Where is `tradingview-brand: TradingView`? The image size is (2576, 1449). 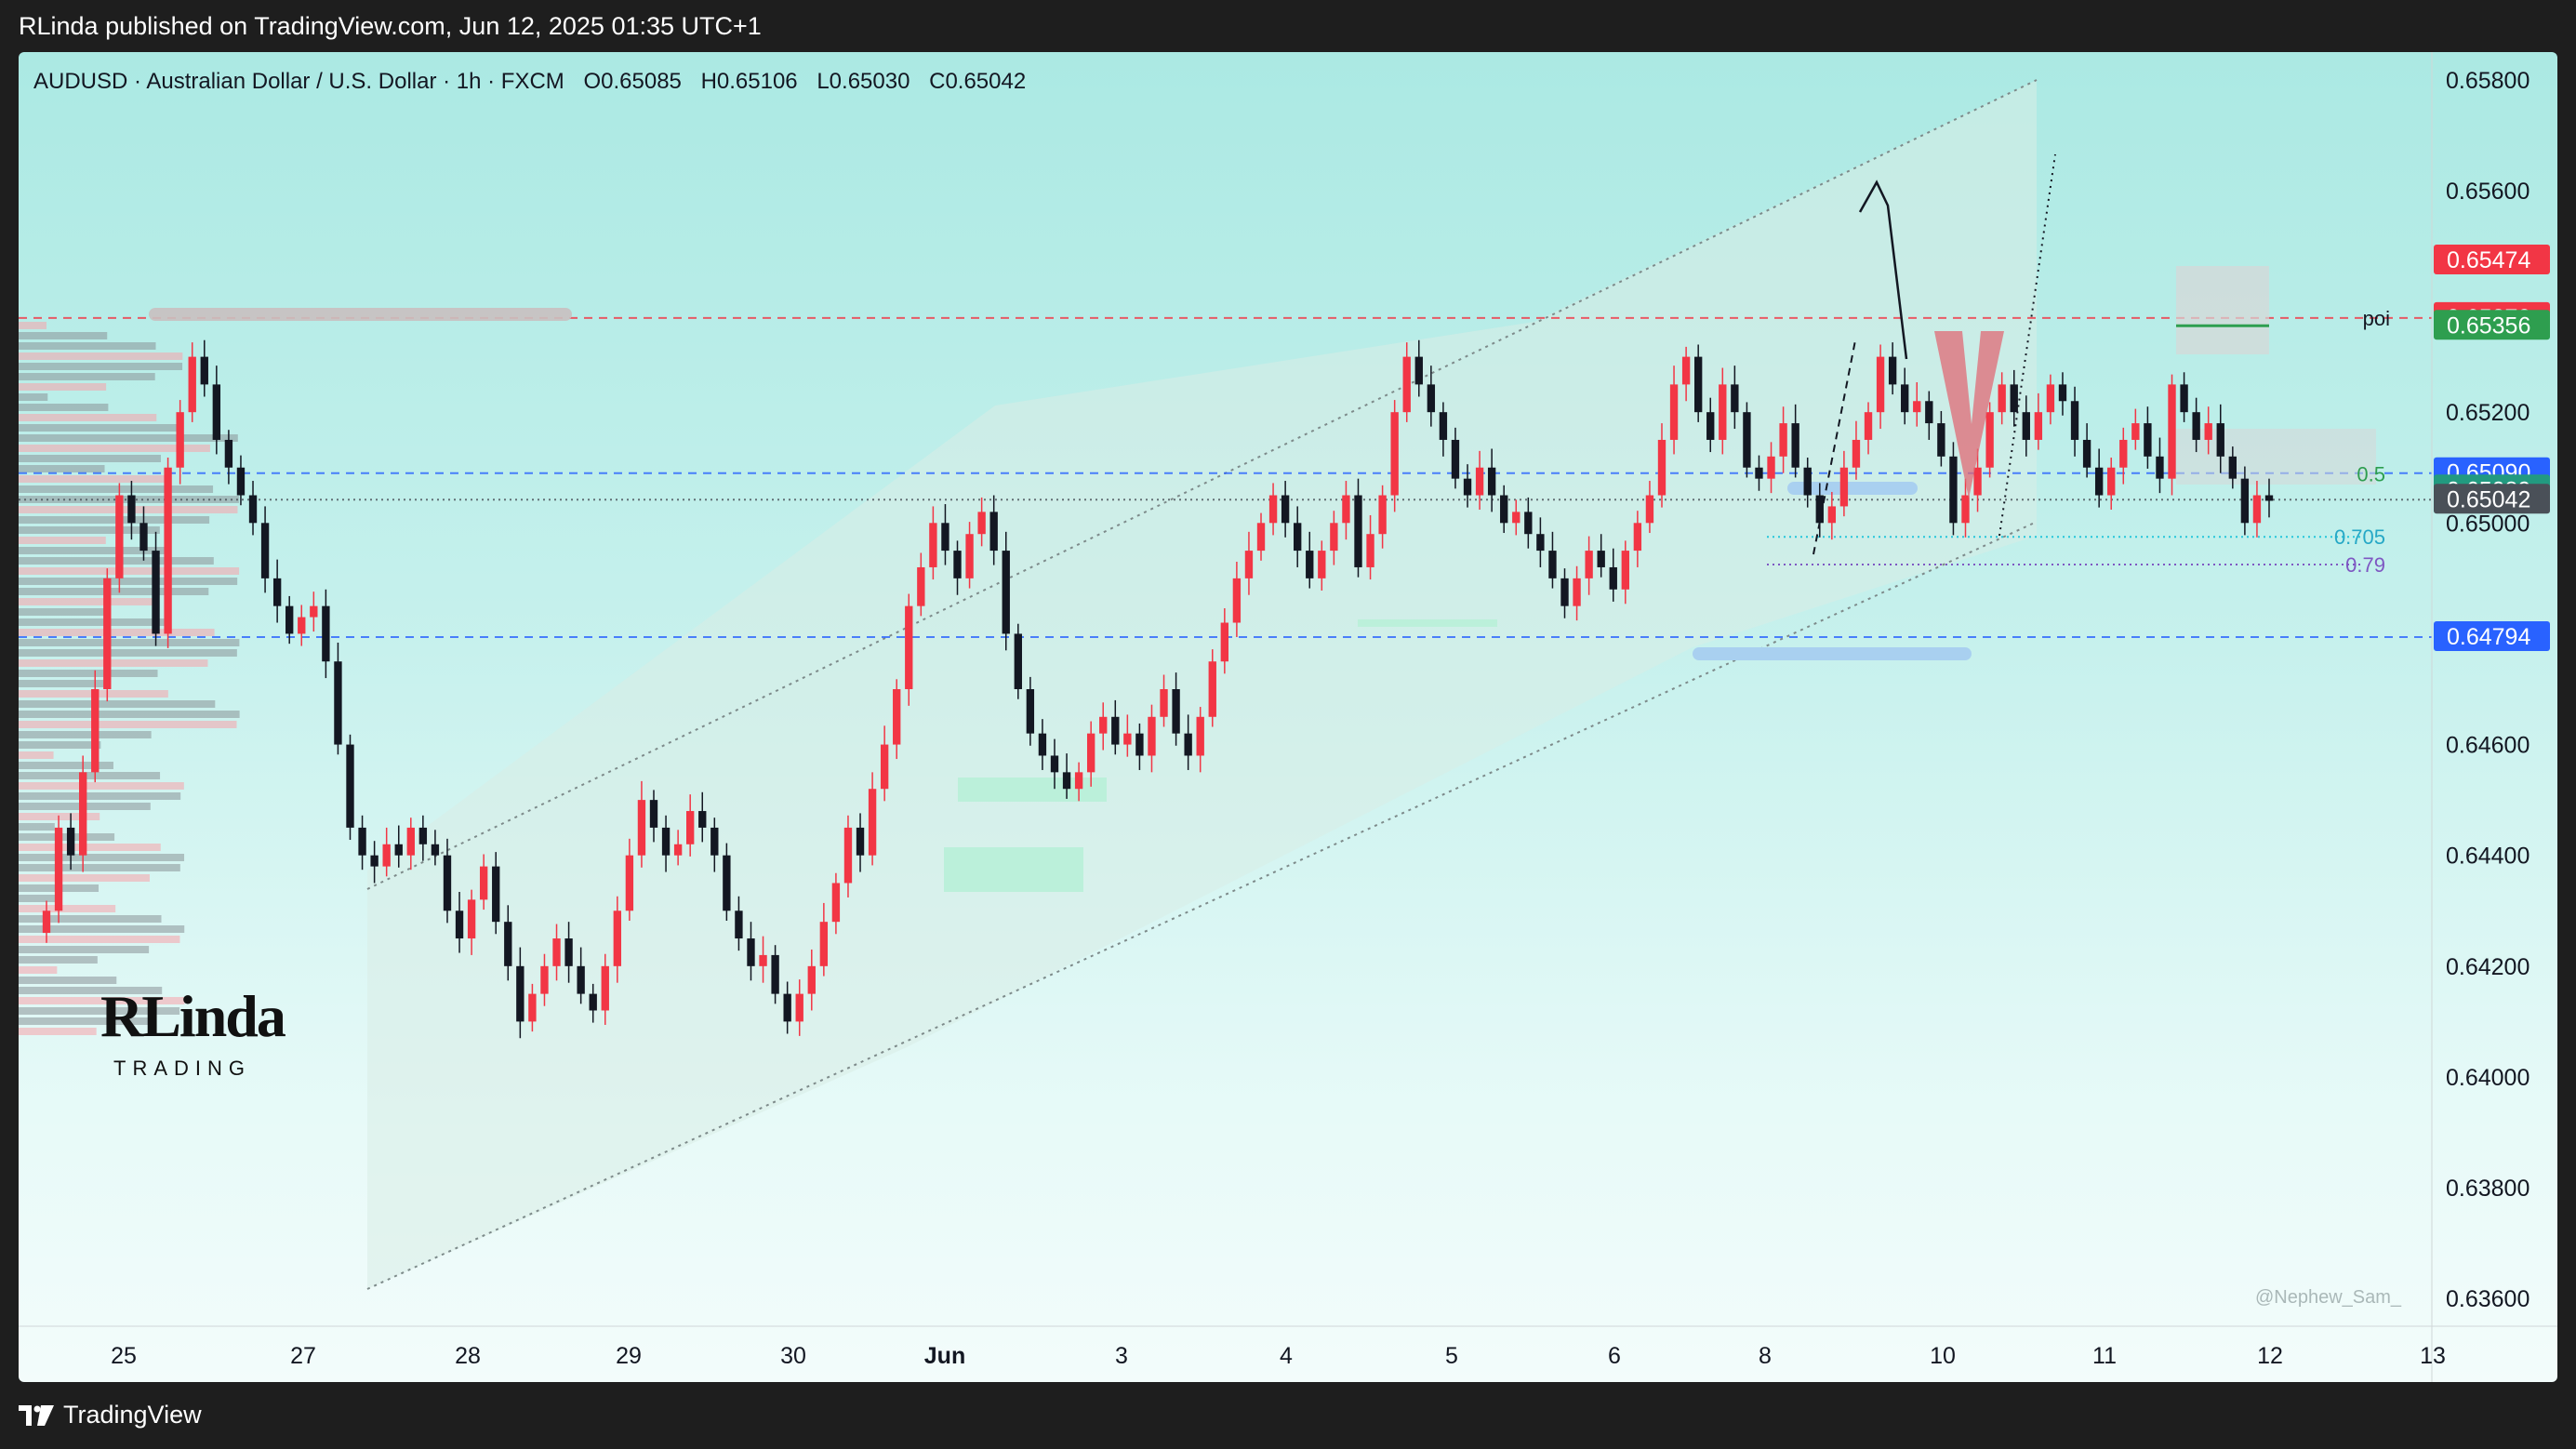
tradingview-brand: TradingView is located at coordinates (110, 1415).